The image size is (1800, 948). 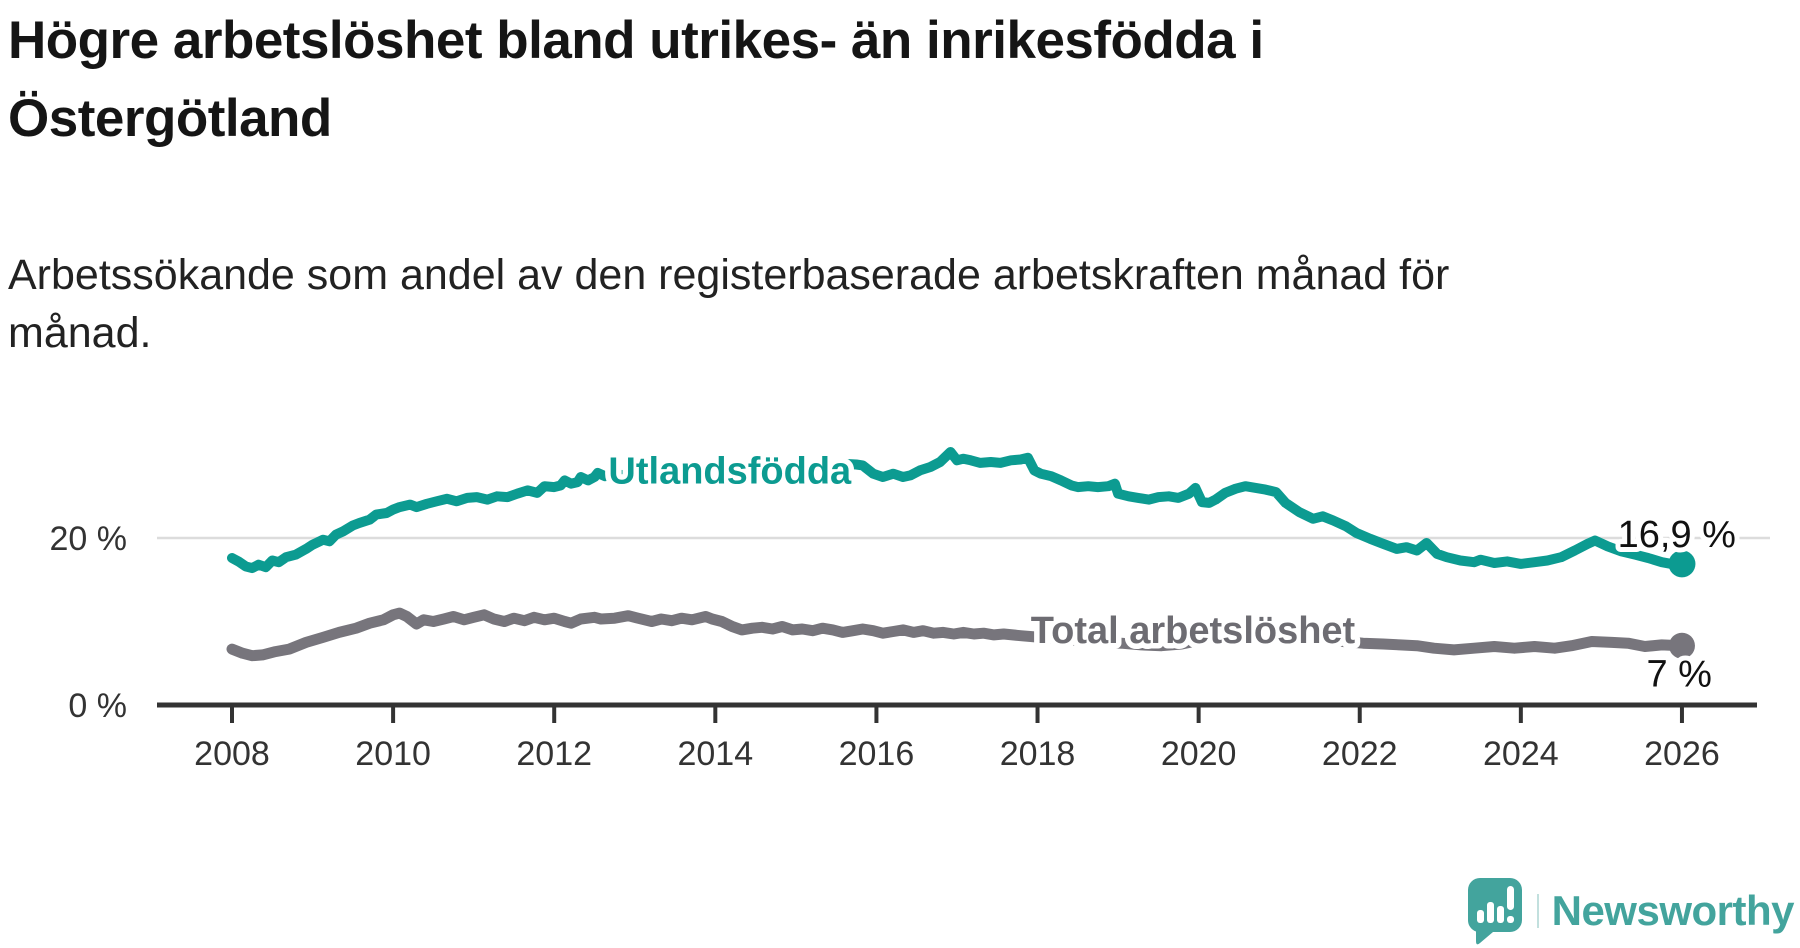 I want to click on end-dot-total-arbetsloshet, so click(x=1681, y=645).